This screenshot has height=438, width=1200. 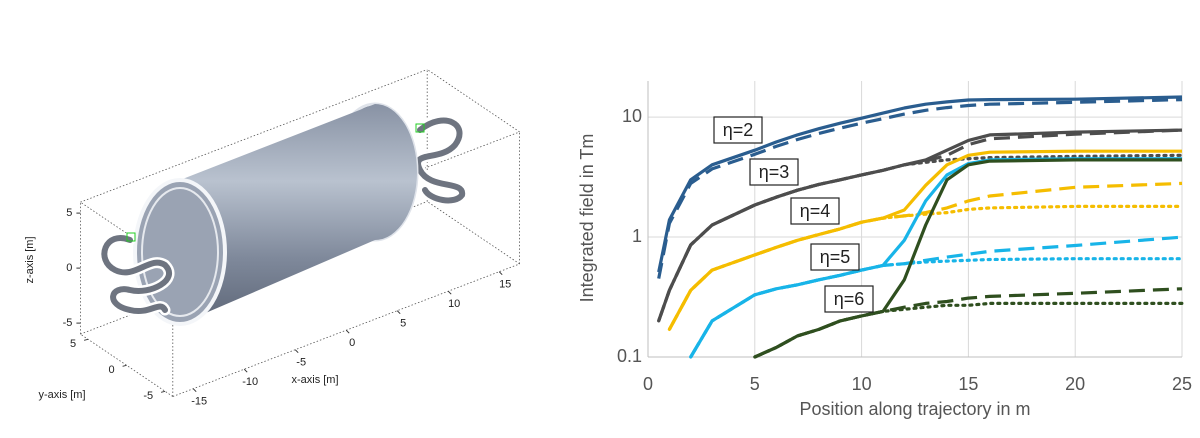 What do you see at coordinates (276, 214) in the screenshot?
I see `cylinder` at bounding box center [276, 214].